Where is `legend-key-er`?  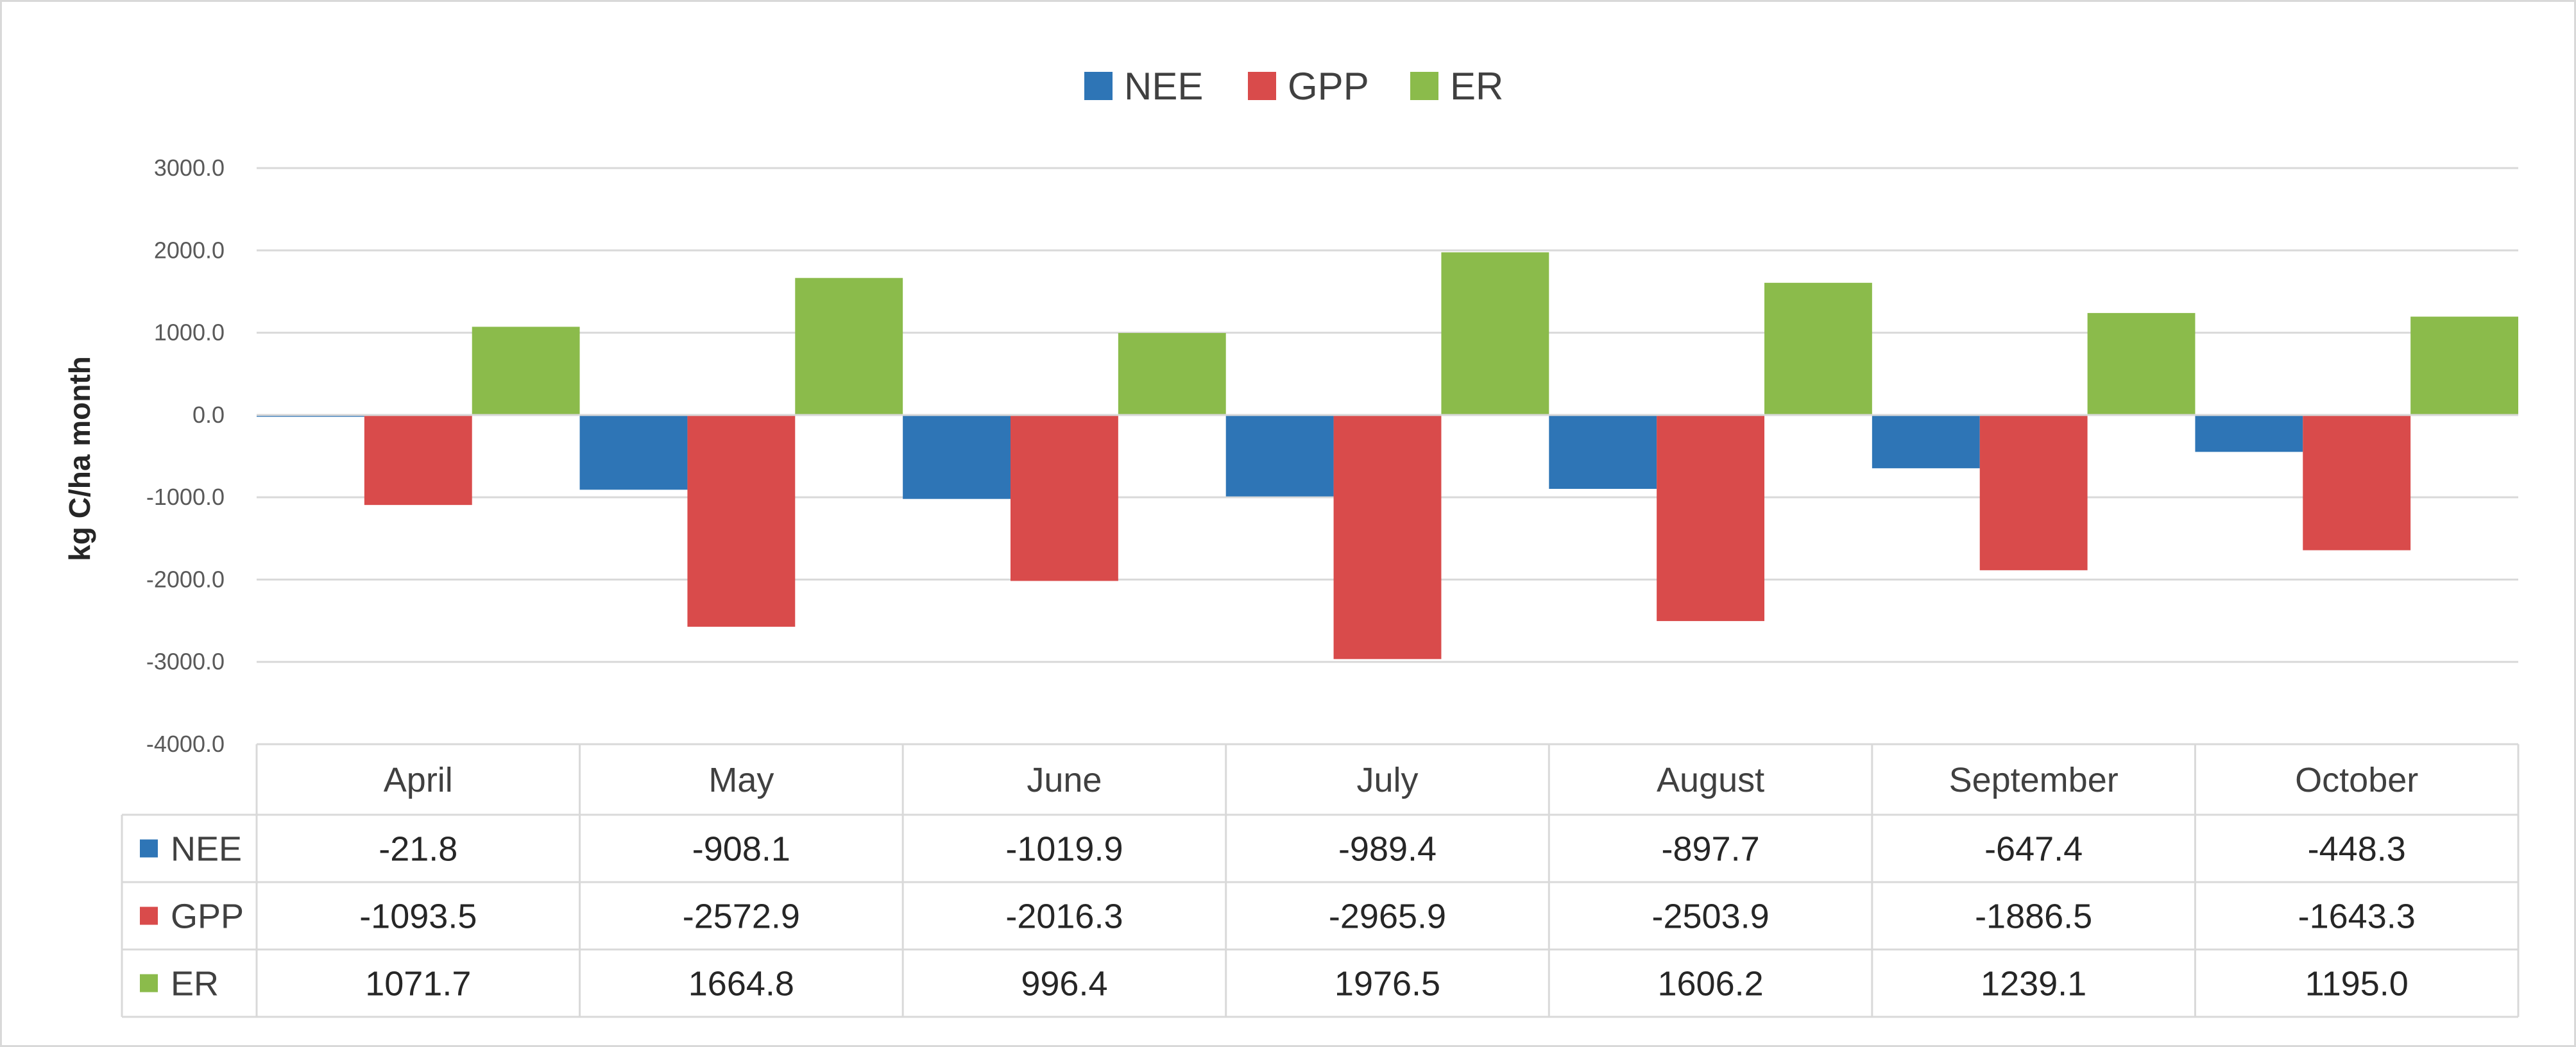
legend-key-er is located at coordinates (1424, 86).